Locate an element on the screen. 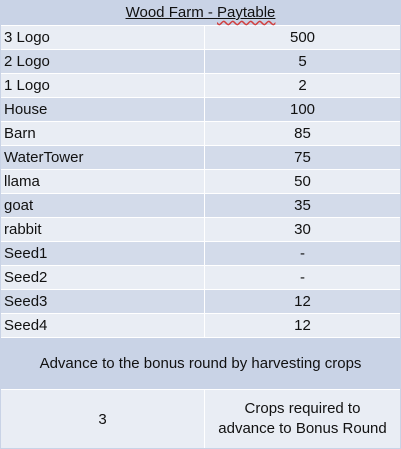 This screenshot has width=401, height=449. paytable-row: llama 50 is located at coordinates (200, 181).